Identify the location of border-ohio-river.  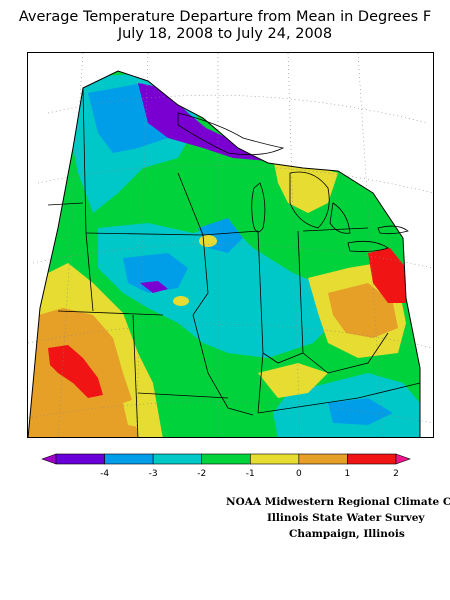
(345, 353).